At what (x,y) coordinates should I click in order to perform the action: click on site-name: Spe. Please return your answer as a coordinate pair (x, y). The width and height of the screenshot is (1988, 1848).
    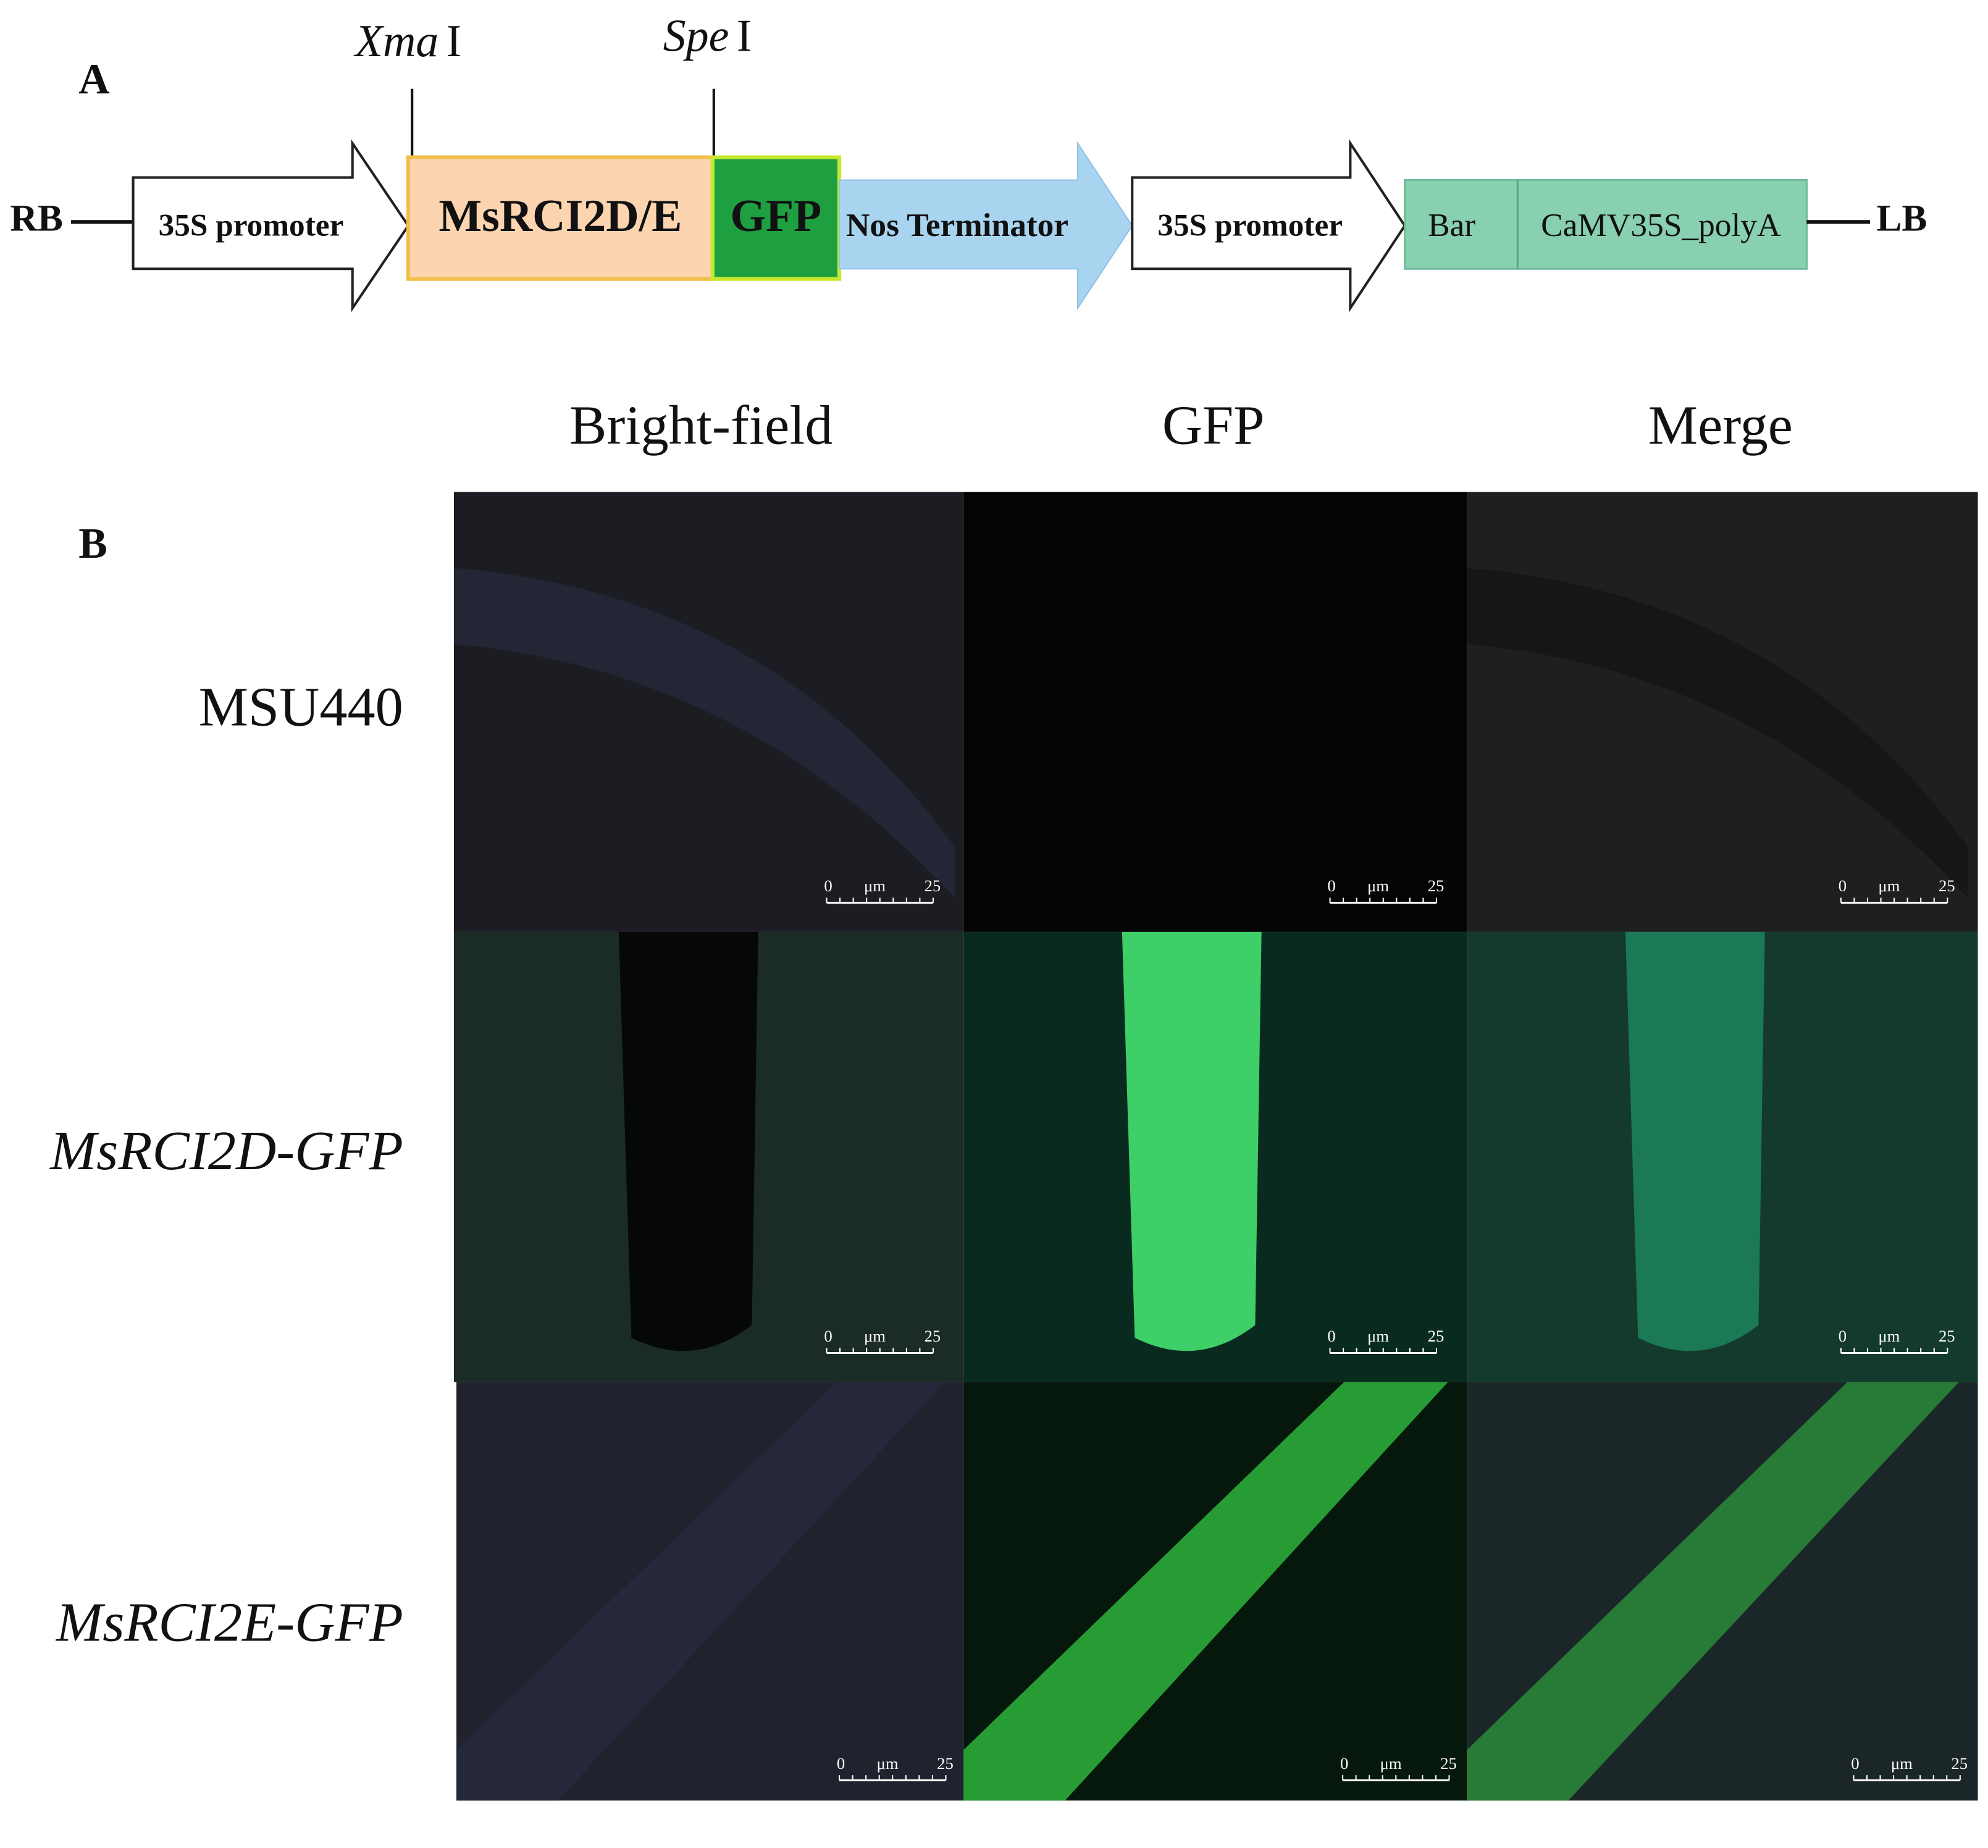
    Looking at the image, I should click on (696, 35).